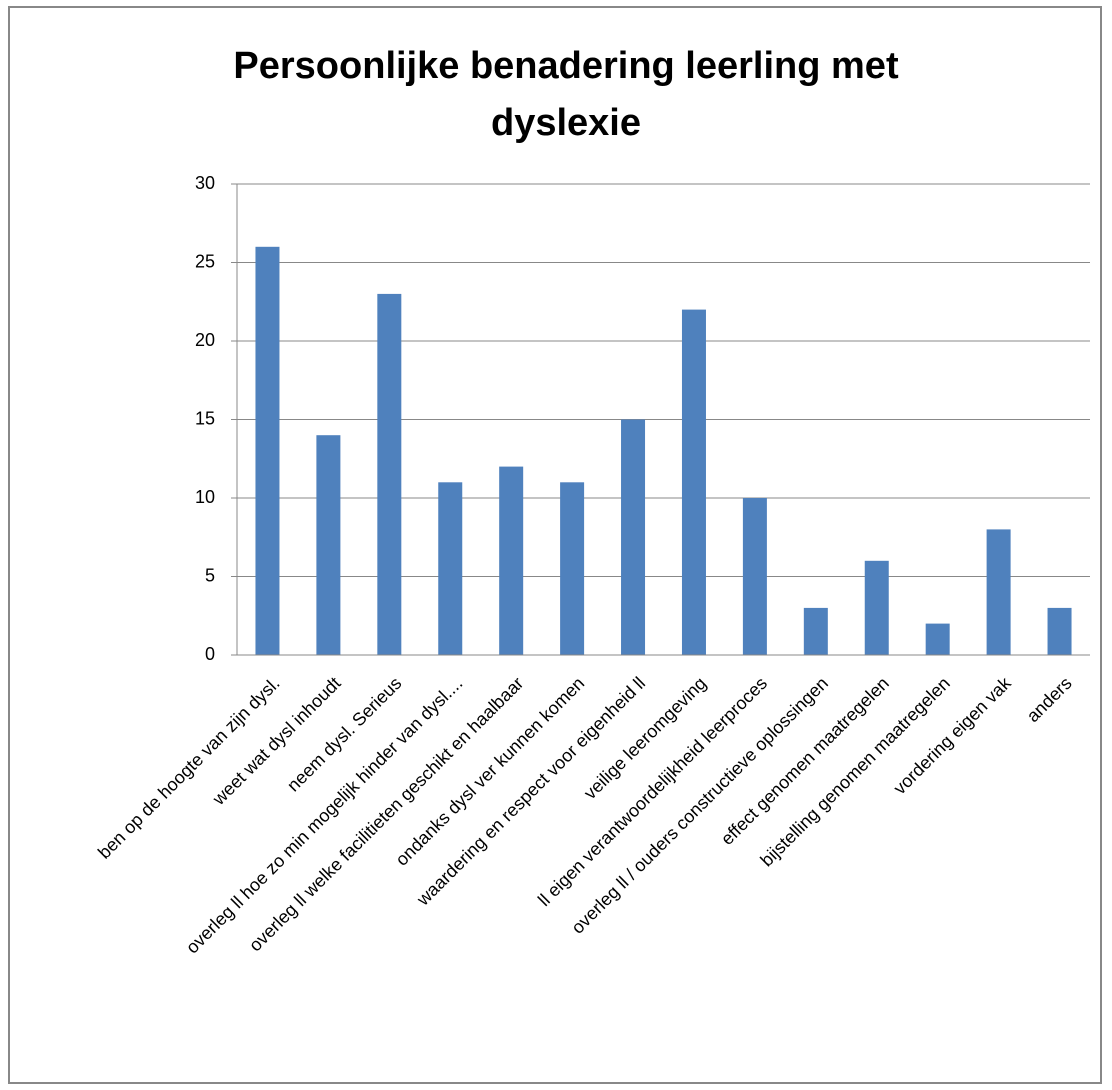 Image resolution: width=1112 pixels, height=1090 pixels. What do you see at coordinates (205, 418) in the screenshot?
I see `y-tick-label: 15` at bounding box center [205, 418].